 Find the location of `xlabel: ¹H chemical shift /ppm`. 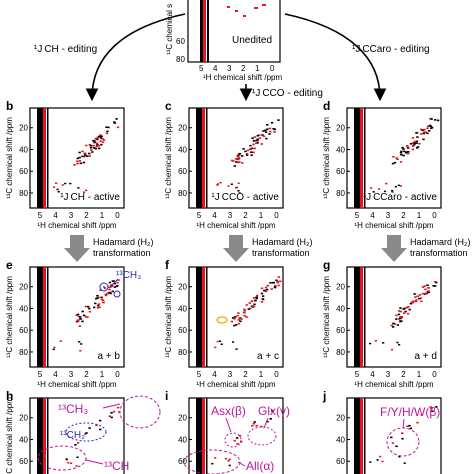

xlabel: ¹H chemical shift /ppm is located at coordinates (76, 225).